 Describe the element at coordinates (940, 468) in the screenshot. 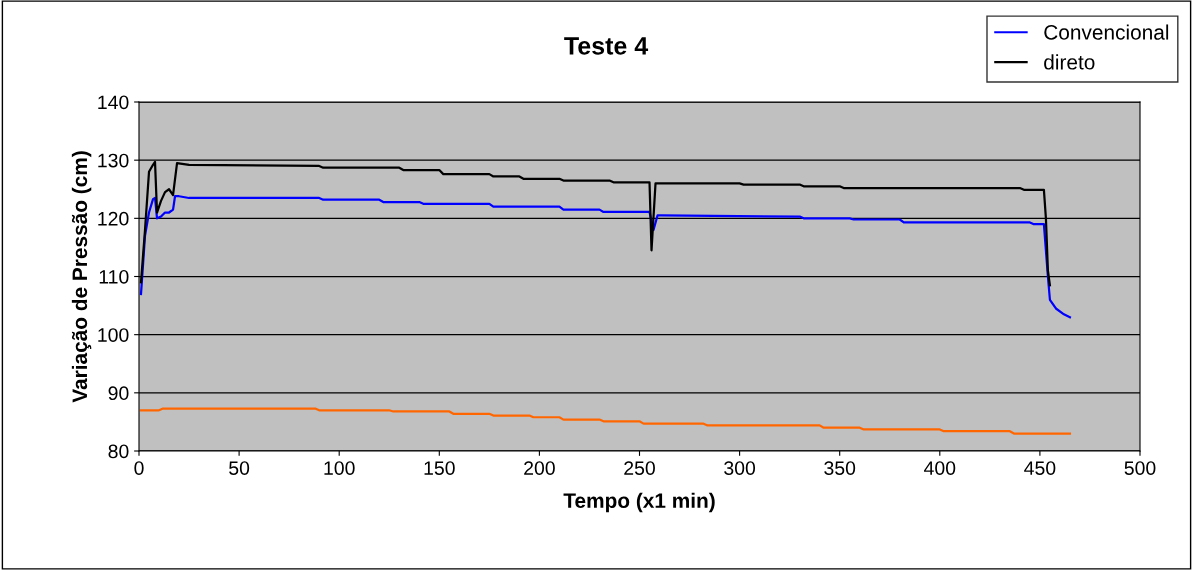

I see `x-tick-label: 400` at that location.